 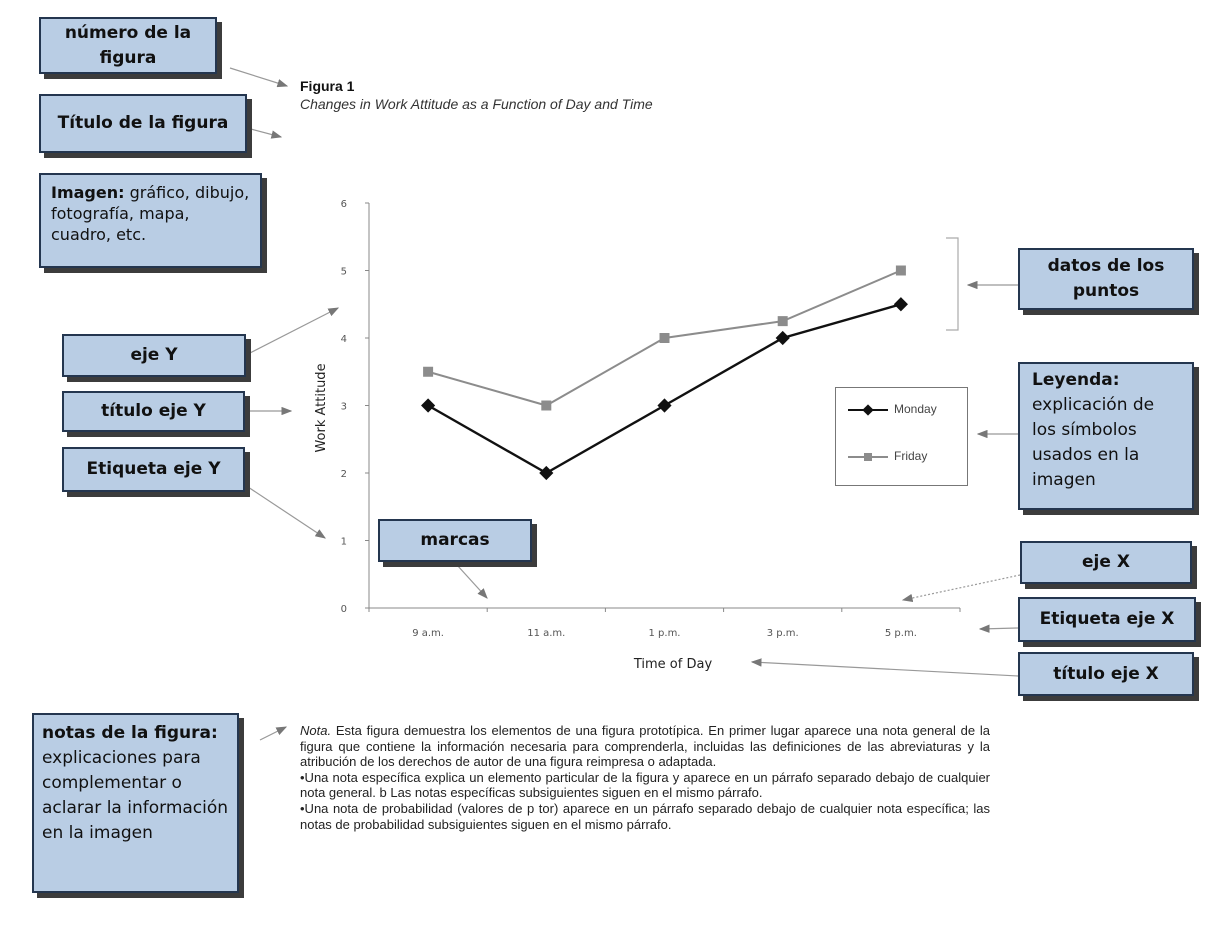 I want to click on arrow-marcas, so click(x=472, y=581).